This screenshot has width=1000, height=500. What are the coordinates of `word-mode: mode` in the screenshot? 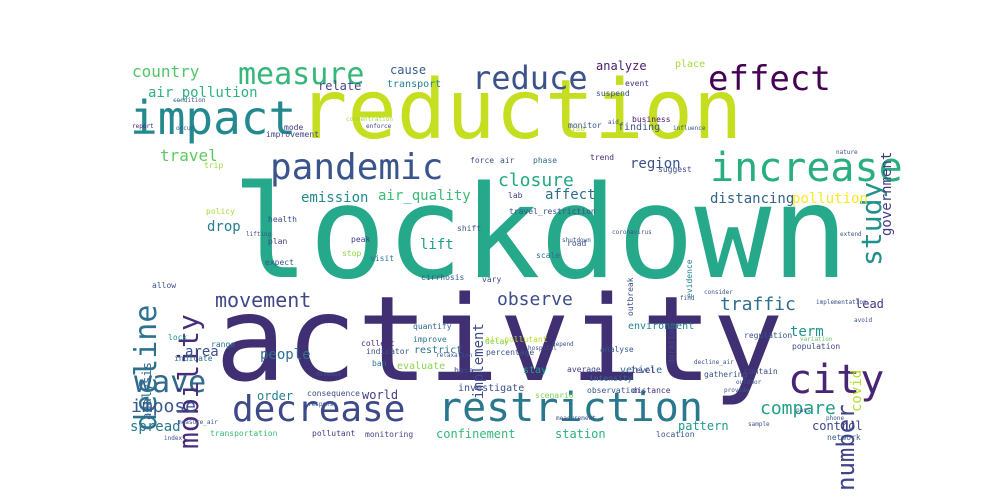 It's located at (294, 127).